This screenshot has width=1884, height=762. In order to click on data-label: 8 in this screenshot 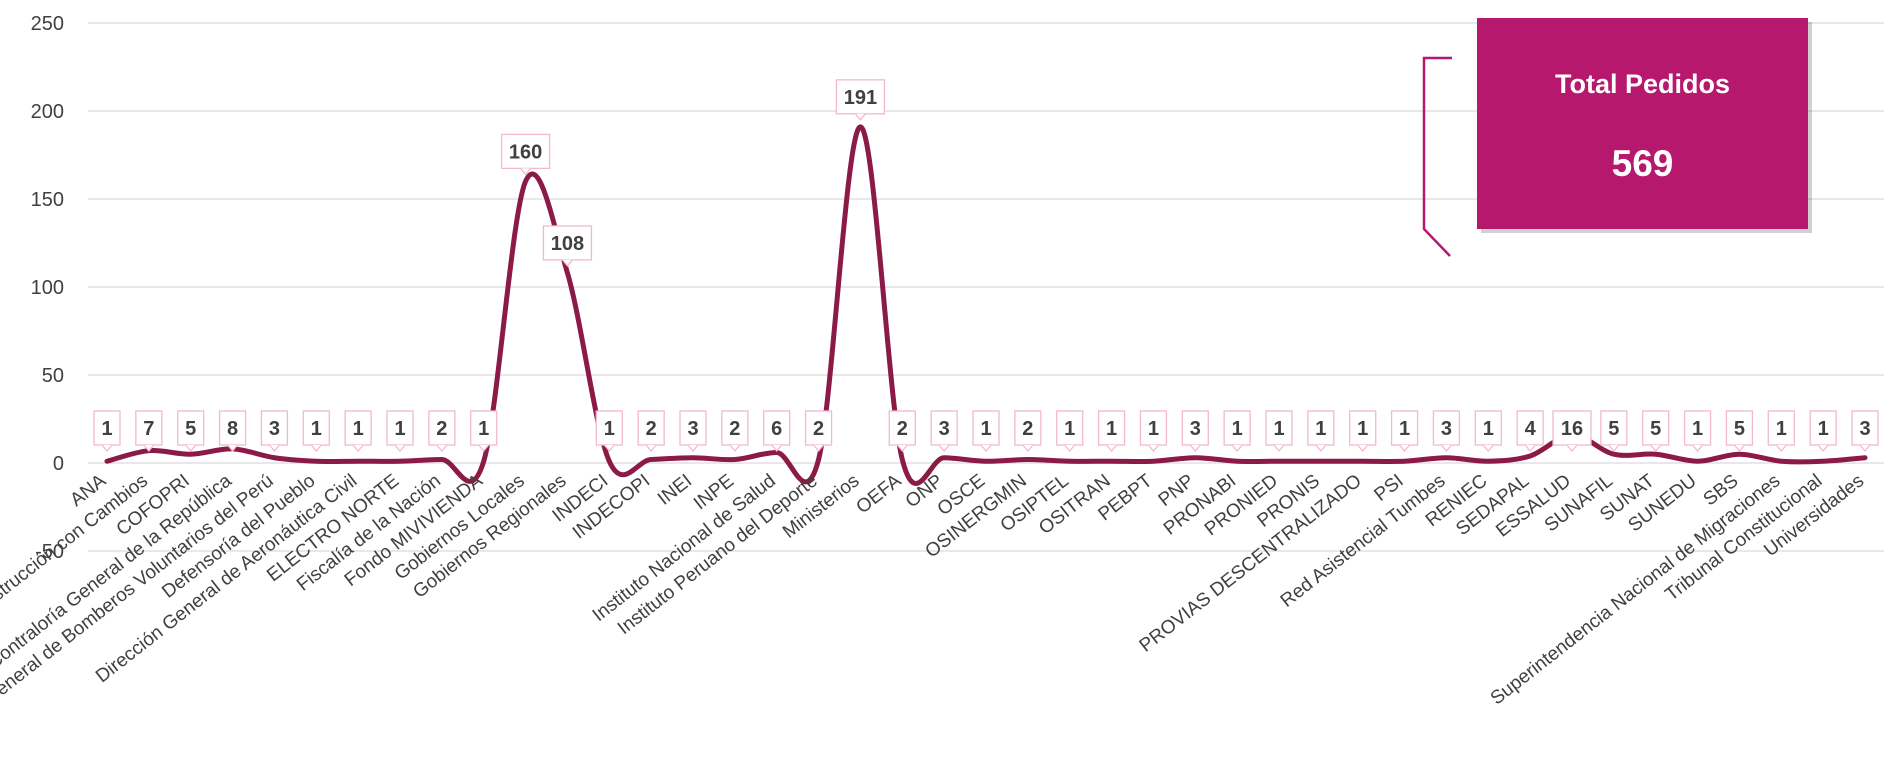, I will do `click(233, 431)`.